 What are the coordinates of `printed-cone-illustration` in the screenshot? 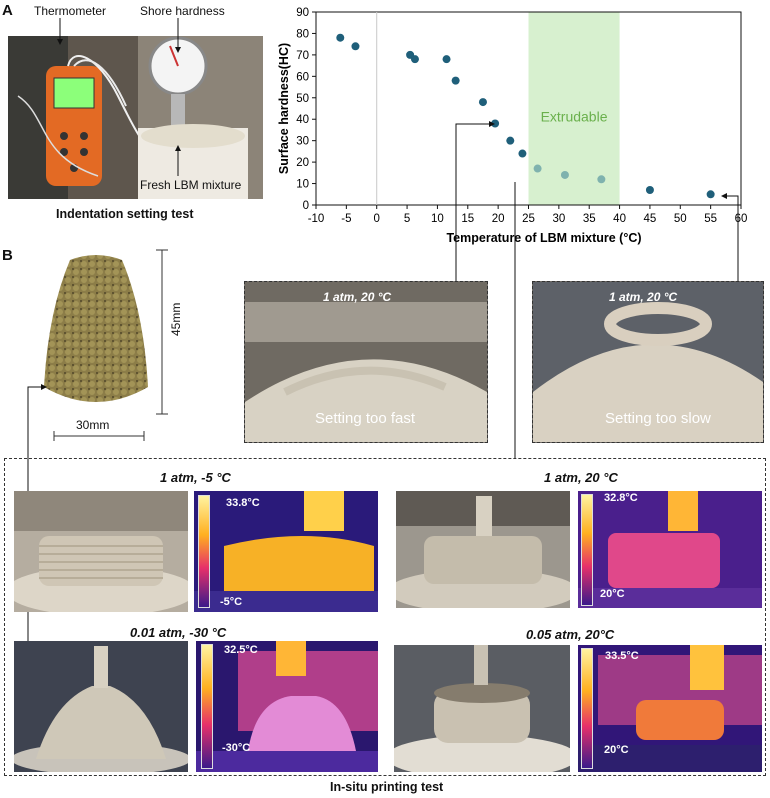 It's located at (96, 328).